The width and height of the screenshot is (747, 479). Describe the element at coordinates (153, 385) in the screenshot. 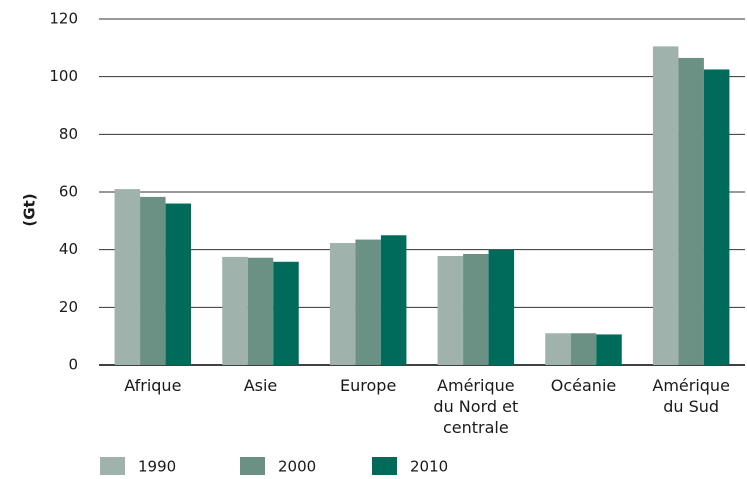

I see `x-tick-label: Afrique` at that location.